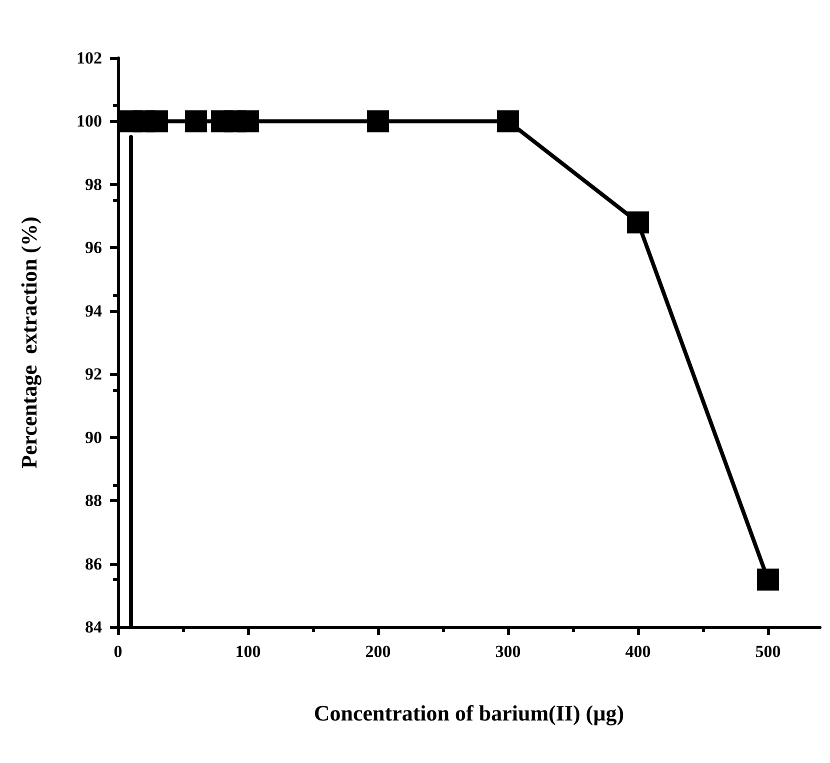  What do you see at coordinates (768, 651) in the screenshot?
I see `x-tick-label: 500` at bounding box center [768, 651].